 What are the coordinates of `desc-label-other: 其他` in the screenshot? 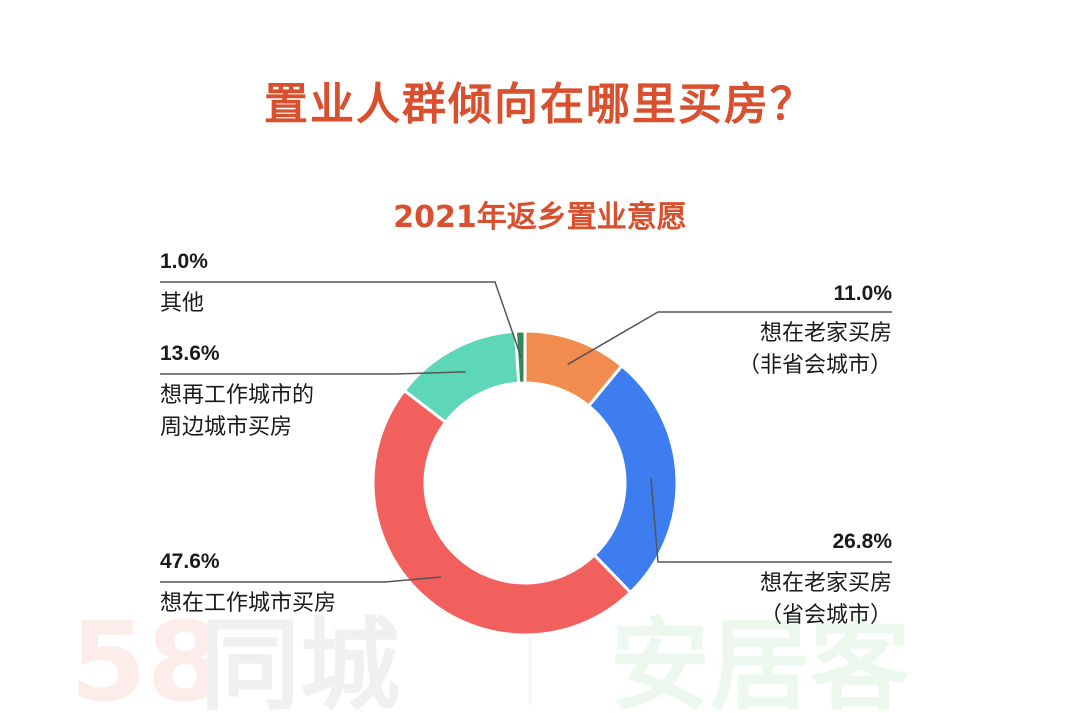 It's located at (182, 303).